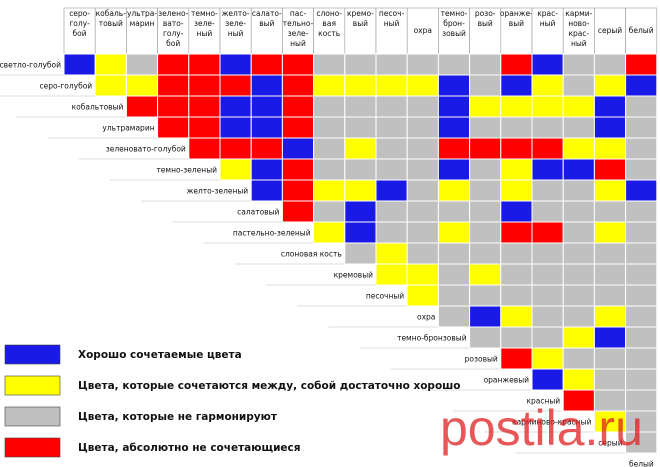 Image resolution: width=660 pixels, height=467 pixels. What do you see at coordinates (173, 13) in the screenshot?
I see `column-header: зелено-` at bounding box center [173, 13].